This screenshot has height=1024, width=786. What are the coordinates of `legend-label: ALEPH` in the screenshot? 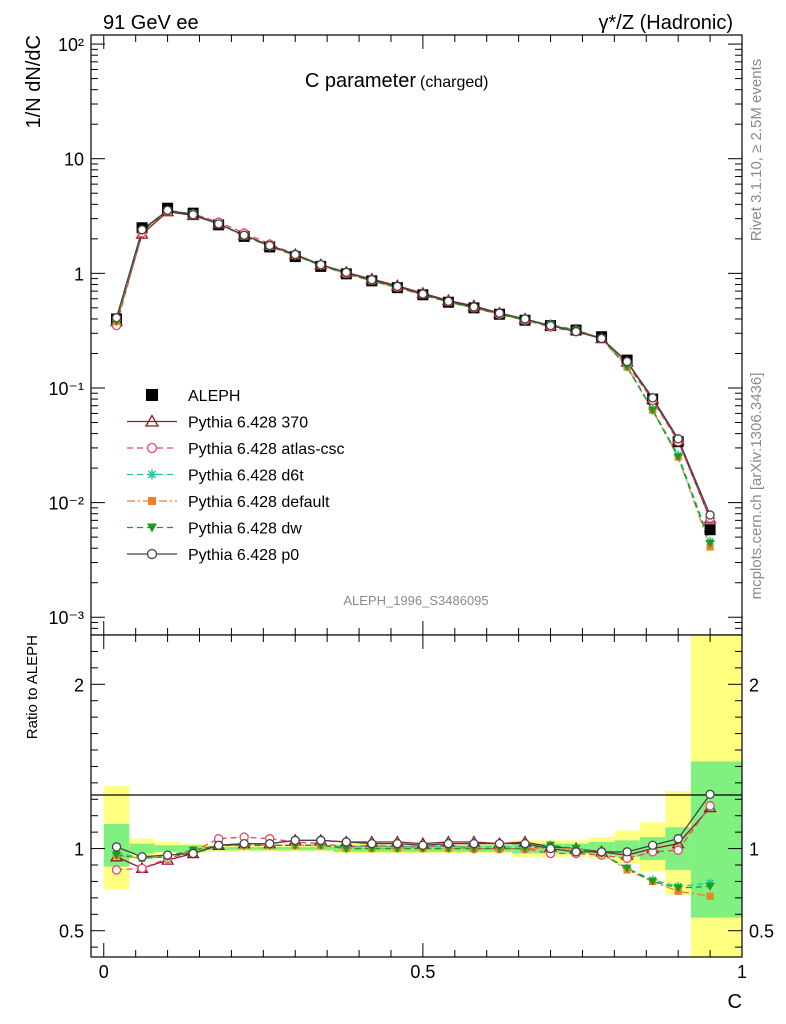 It's located at (214, 396).